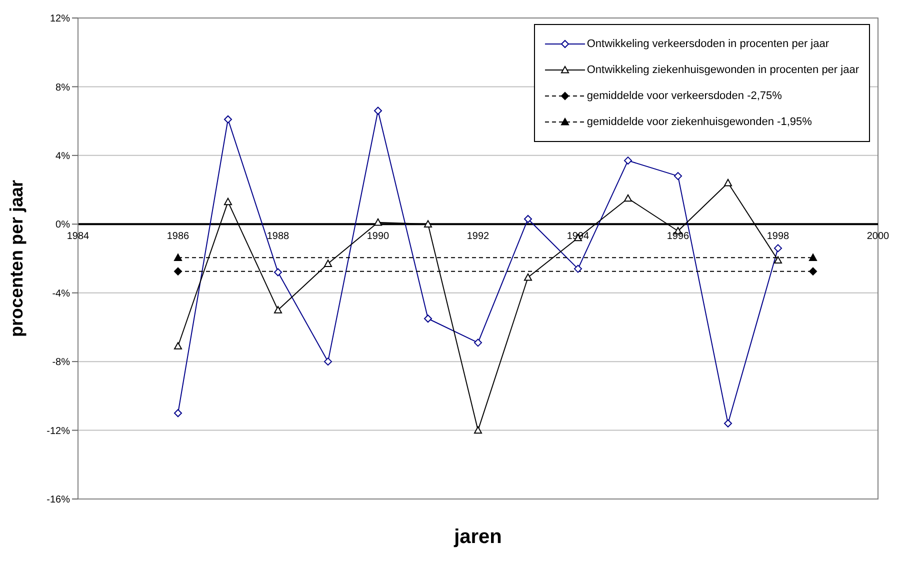 Image resolution: width=905 pixels, height=561 pixels. I want to click on x-tick-label: 1996, so click(678, 236).